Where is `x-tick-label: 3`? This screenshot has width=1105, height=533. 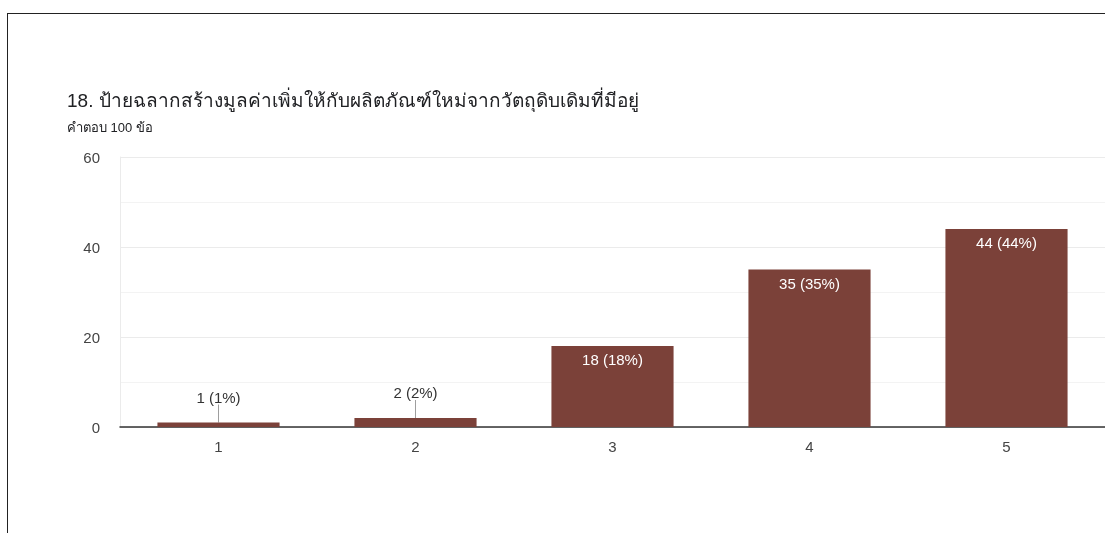
x-tick-label: 3 is located at coordinates (612, 446).